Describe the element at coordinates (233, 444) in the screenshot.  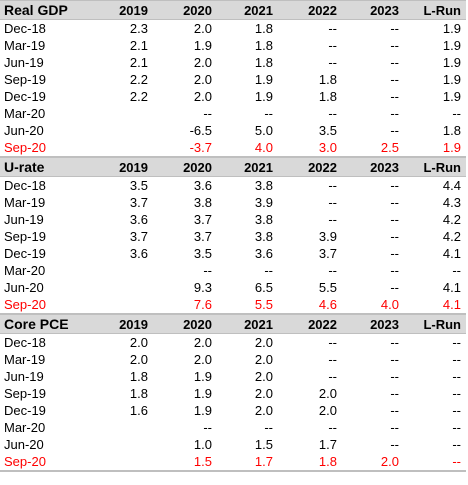
I see `projection-row: Jun-20 1.0 1.5 1.7 -- --` at that location.